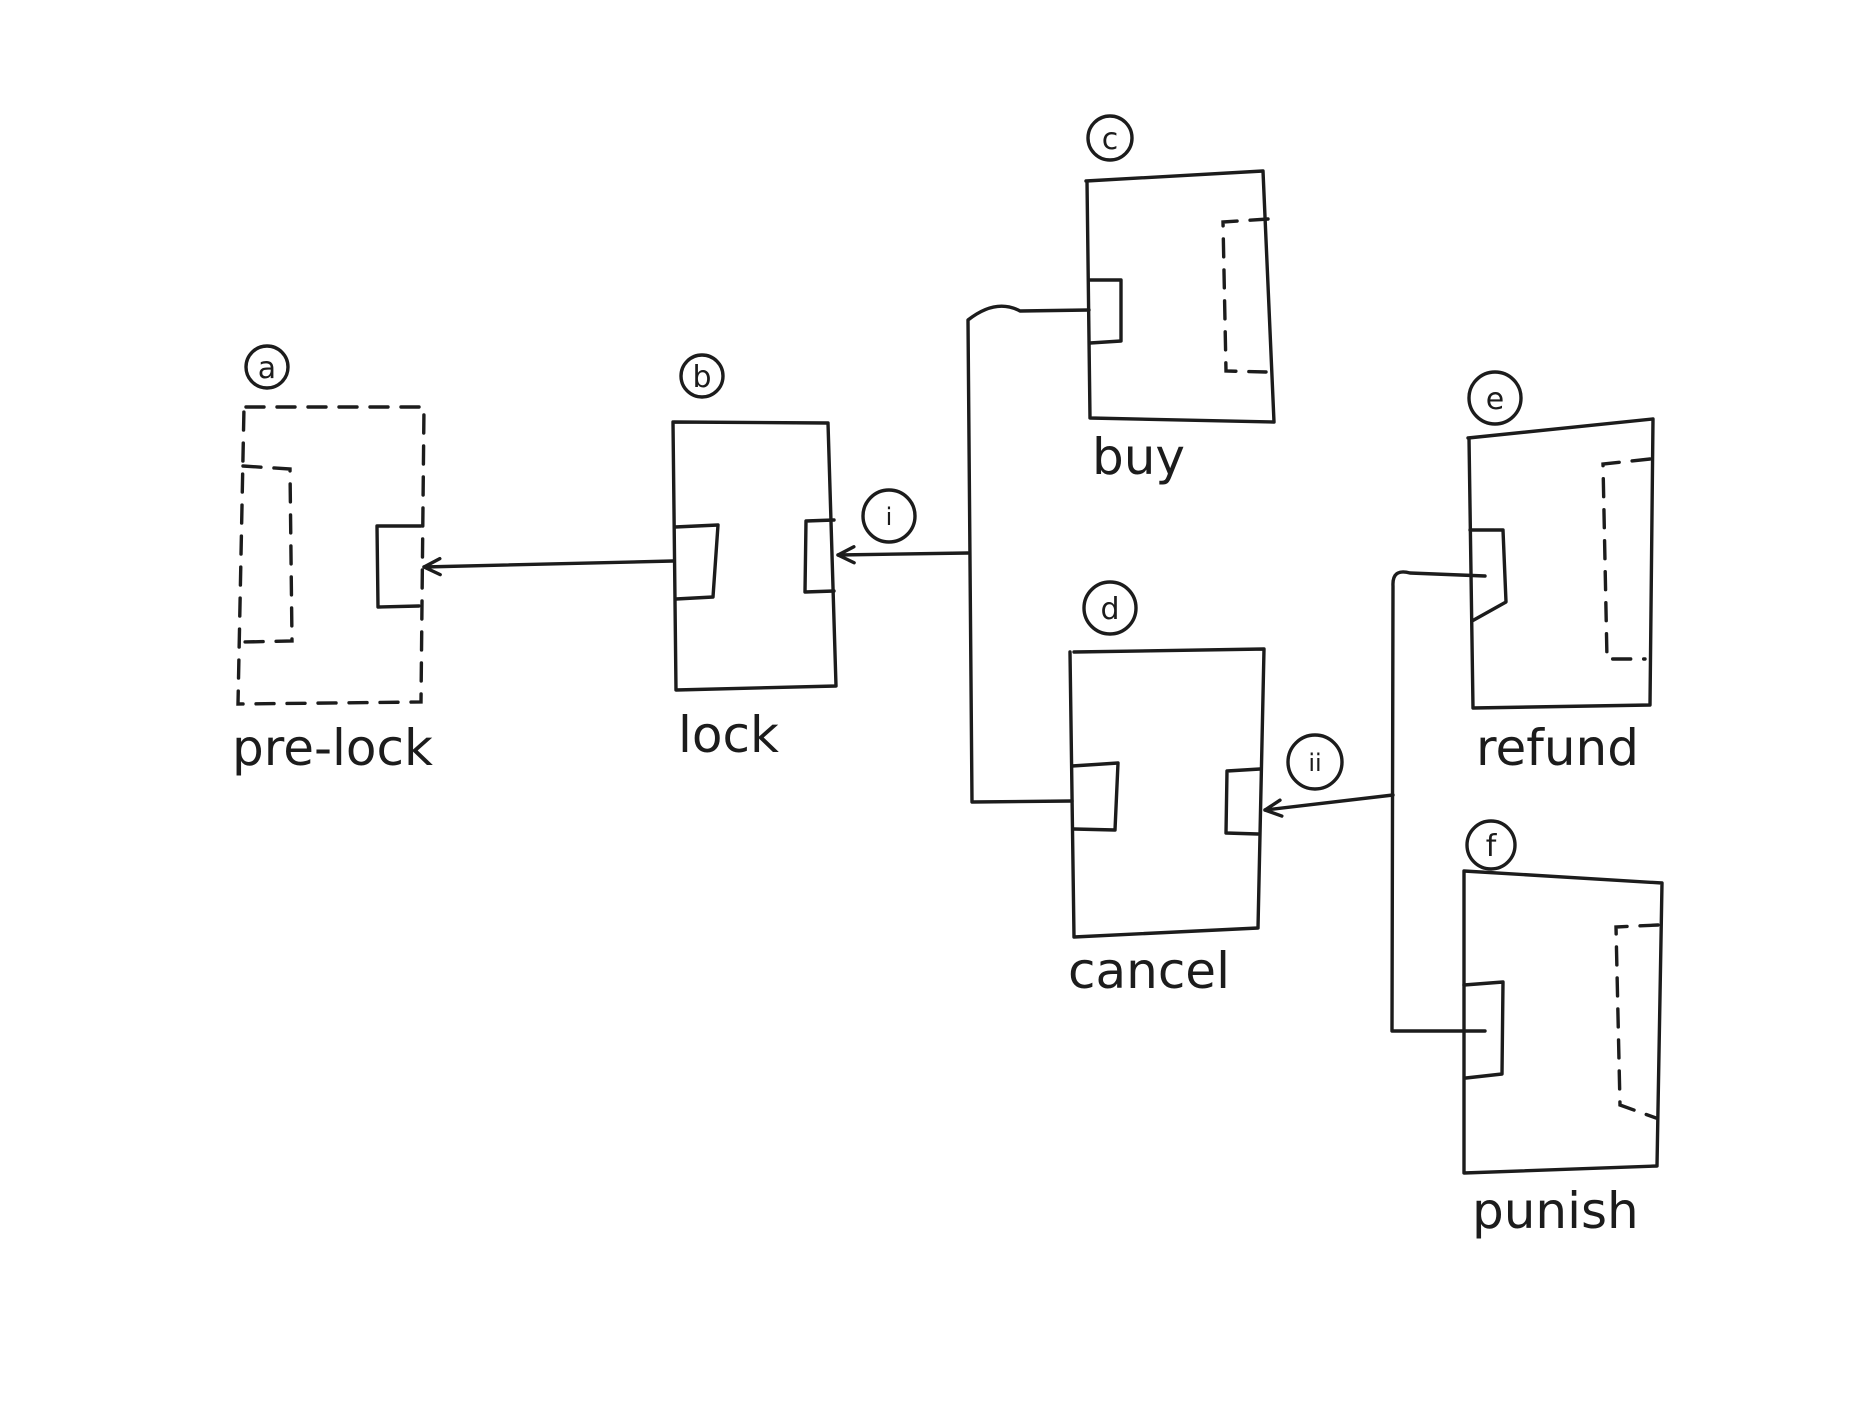 The width and height of the screenshot is (1872, 1404). I want to click on node-b: b lock, so click(754, 558).